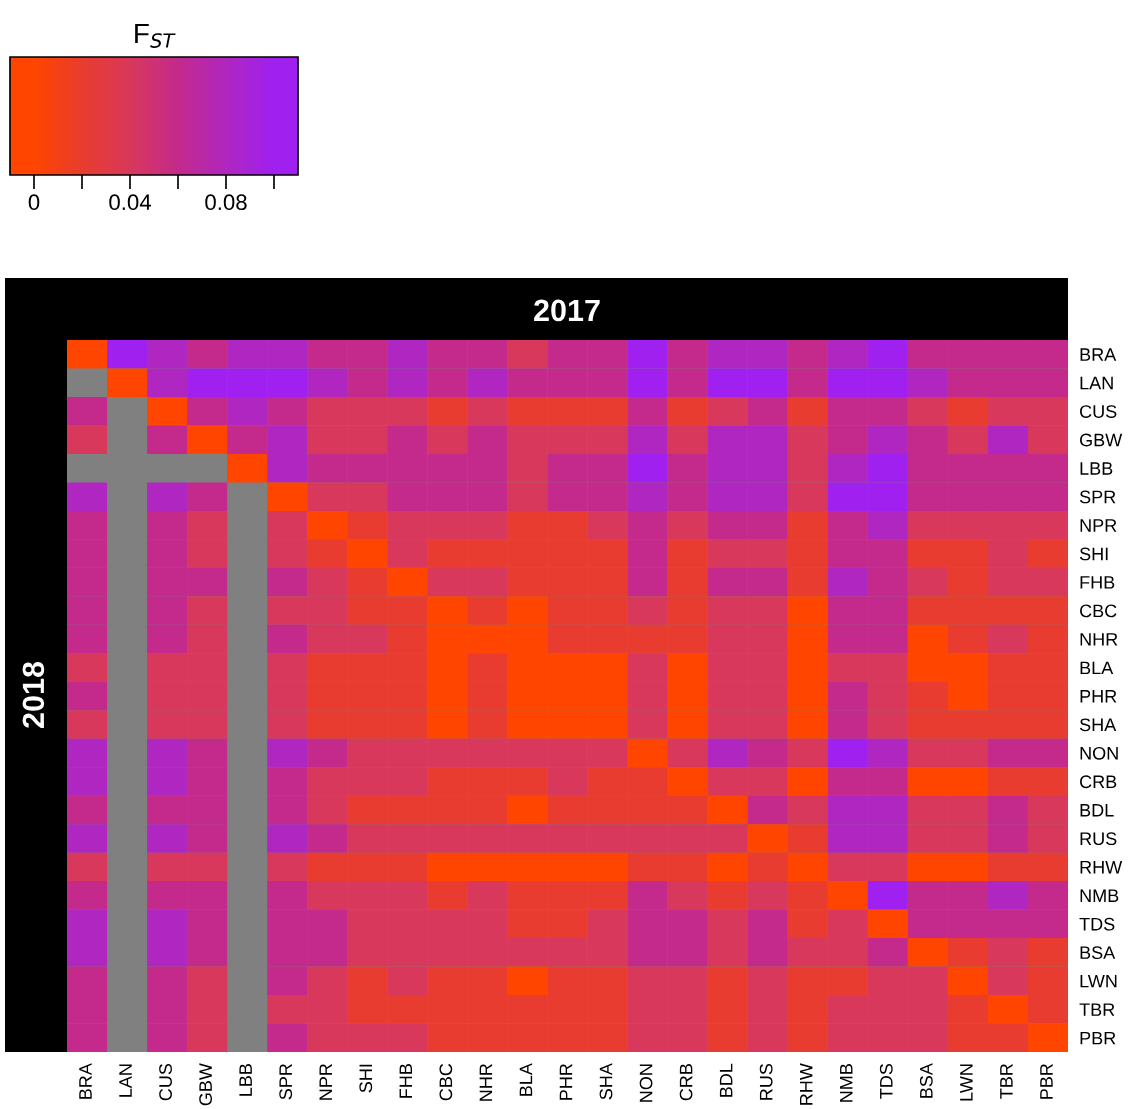  What do you see at coordinates (33, 694) in the screenshot?
I see `y-axis-title: 2018` at bounding box center [33, 694].